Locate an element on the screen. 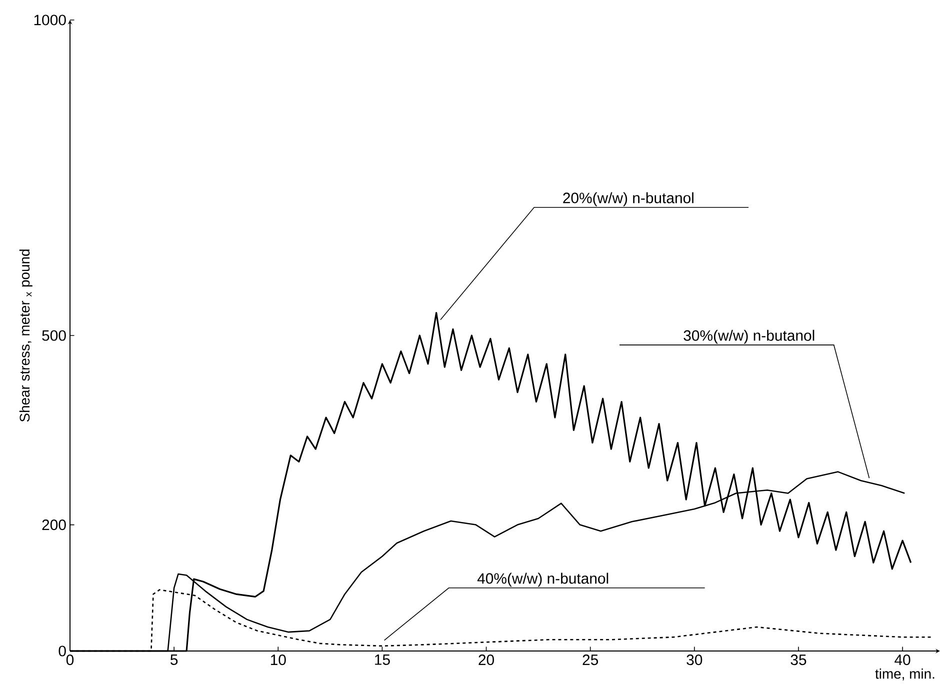  x-tick-label: 10 is located at coordinates (278, 660).